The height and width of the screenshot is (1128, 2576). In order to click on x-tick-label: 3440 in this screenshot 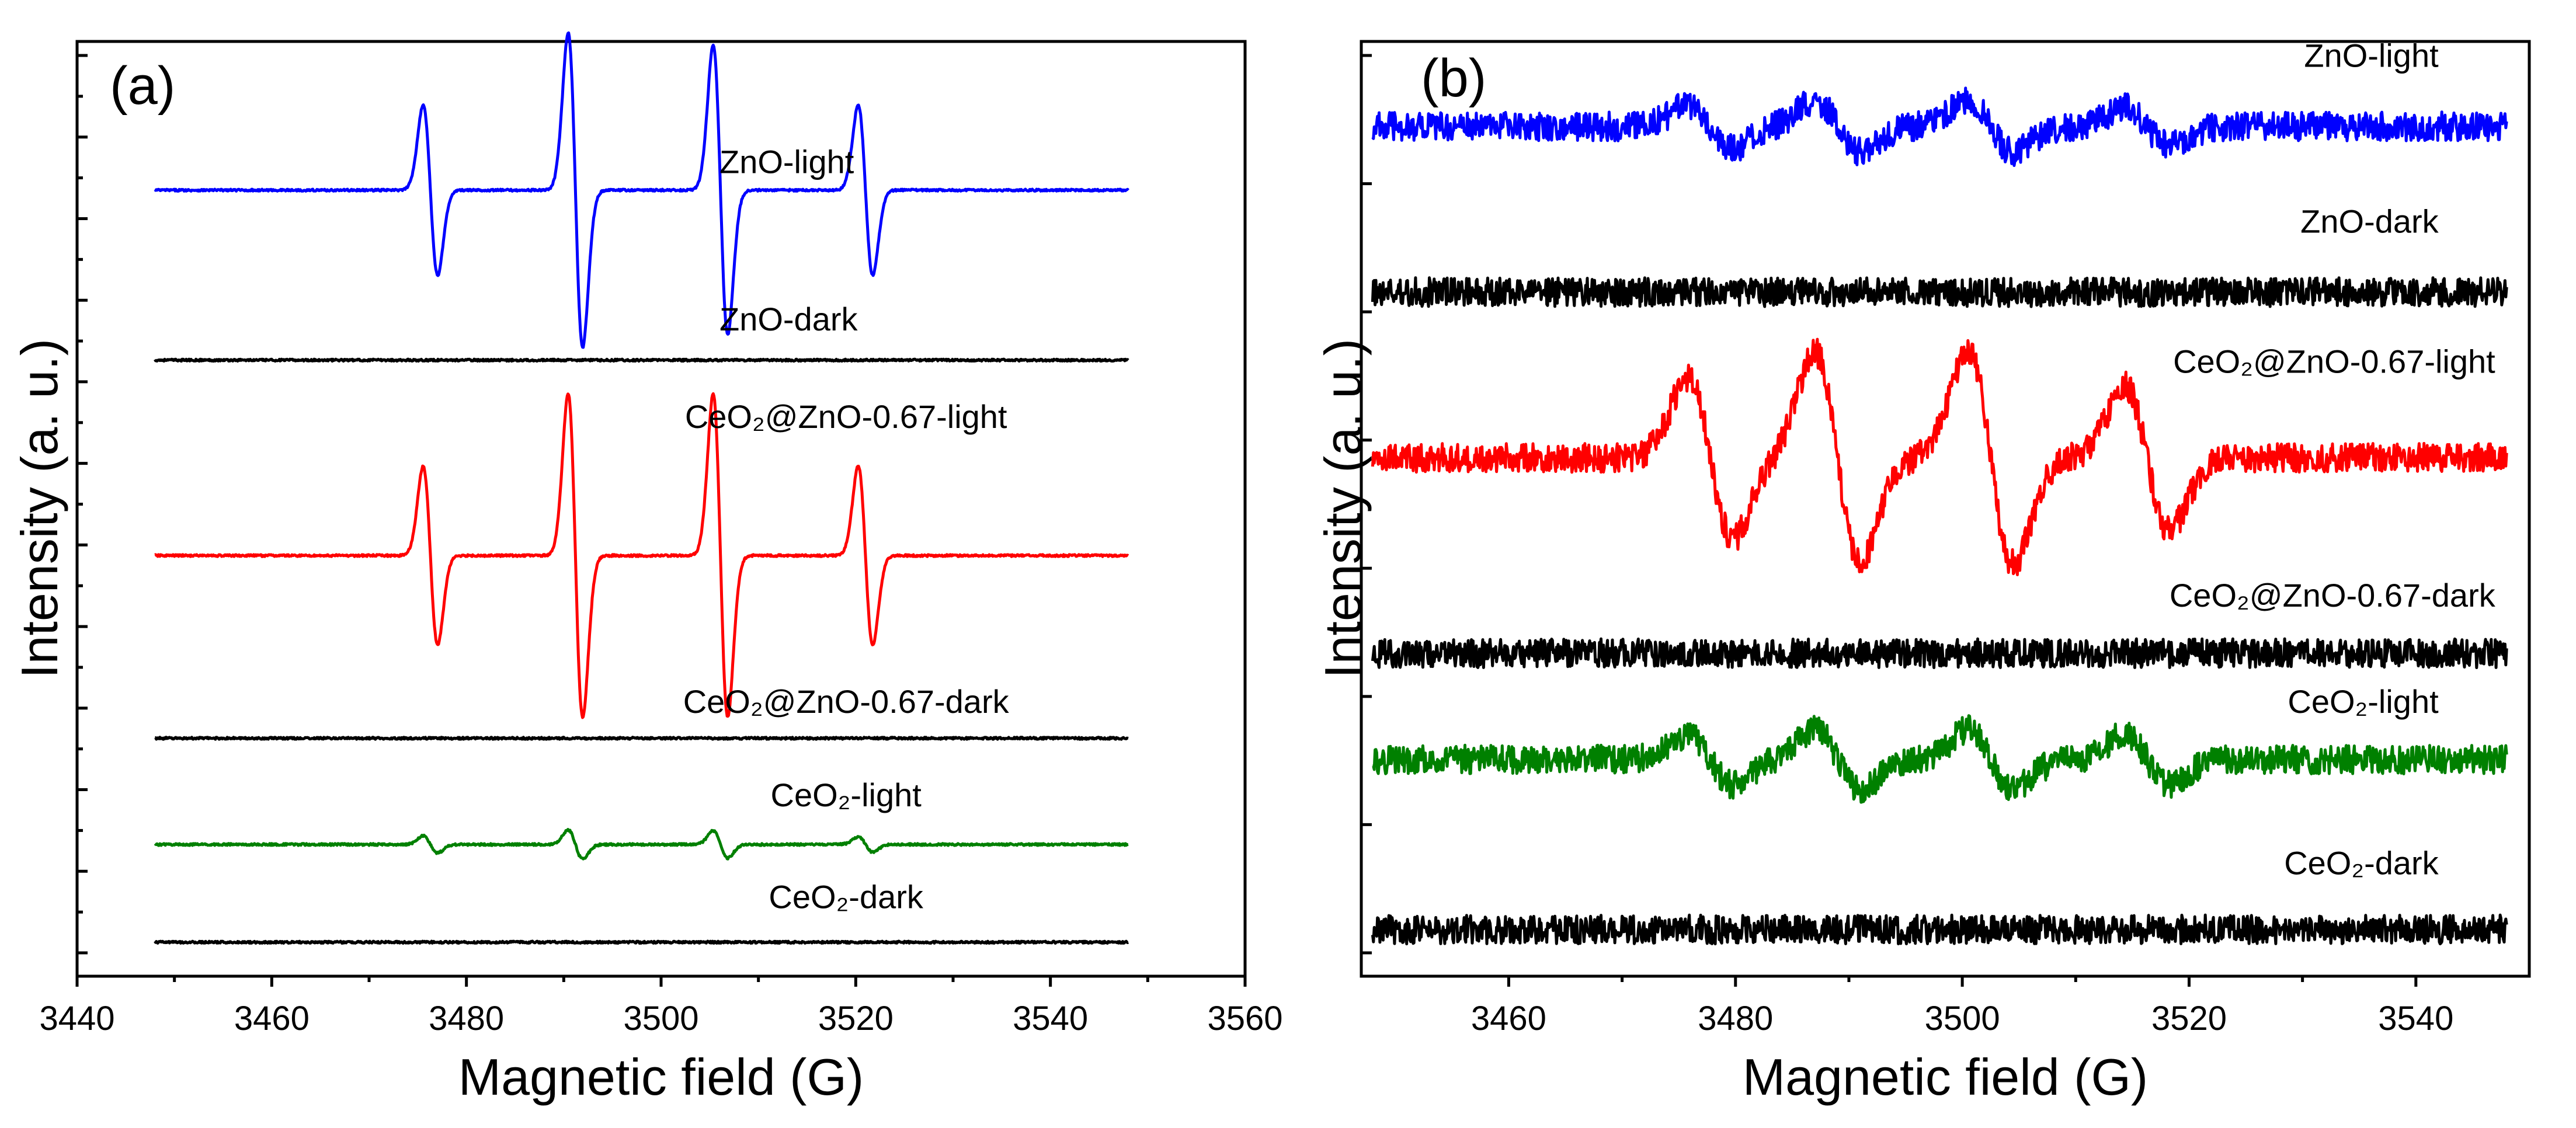, I will do `click(76, 1019)`.